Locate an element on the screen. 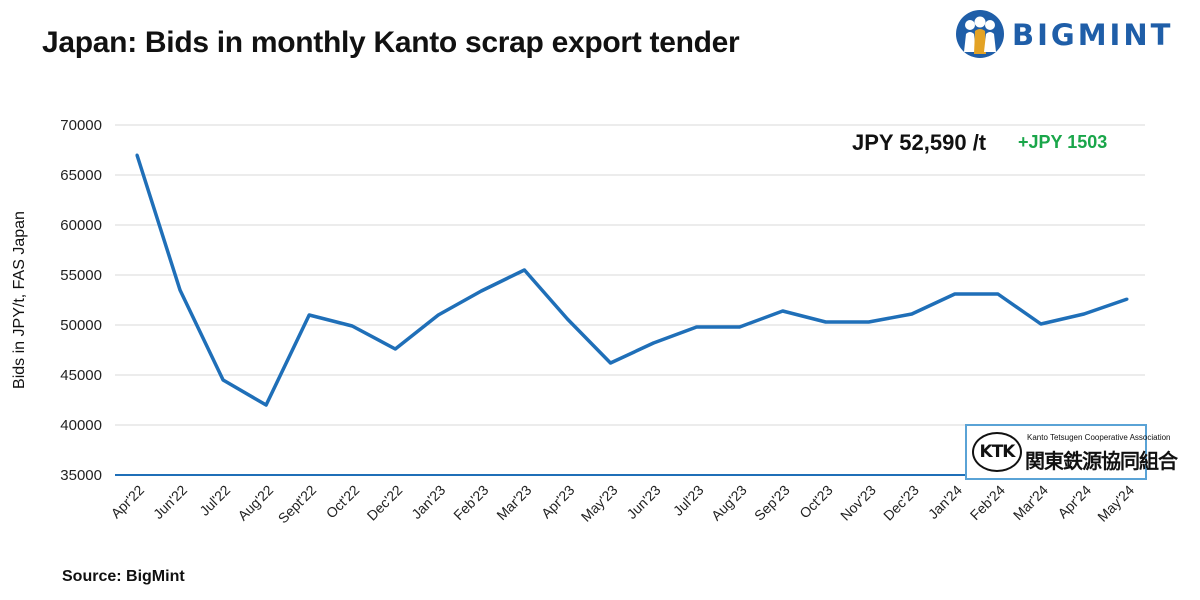 The height and width of the screenshot is (600, 1200). x-tick-label: Jul'23 is located at coordinates (688, 500).